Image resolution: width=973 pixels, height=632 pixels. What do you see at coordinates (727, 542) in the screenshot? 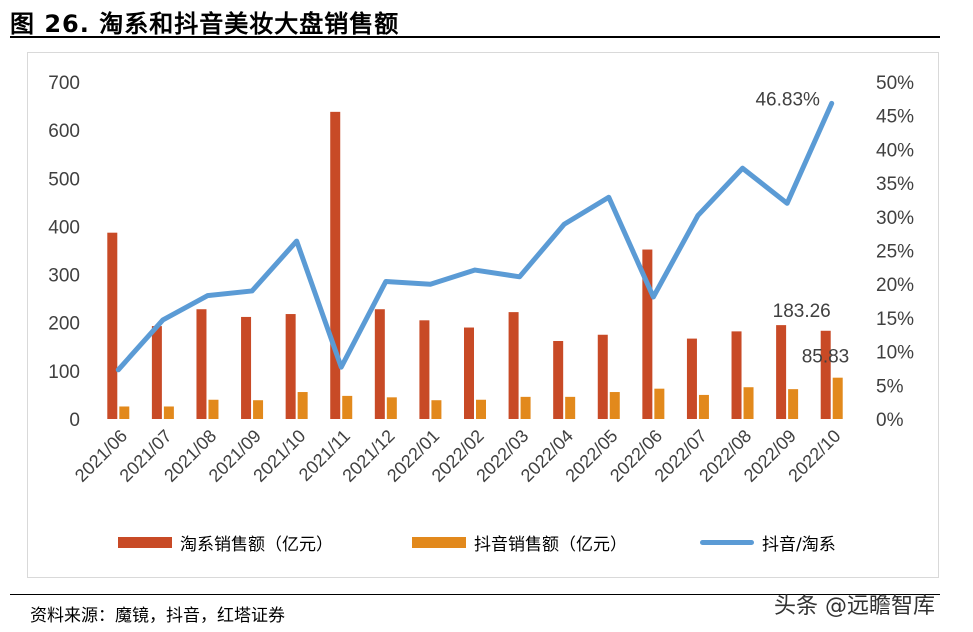
I see `legend-swatch-ratio` at bounding box center [727, 542].